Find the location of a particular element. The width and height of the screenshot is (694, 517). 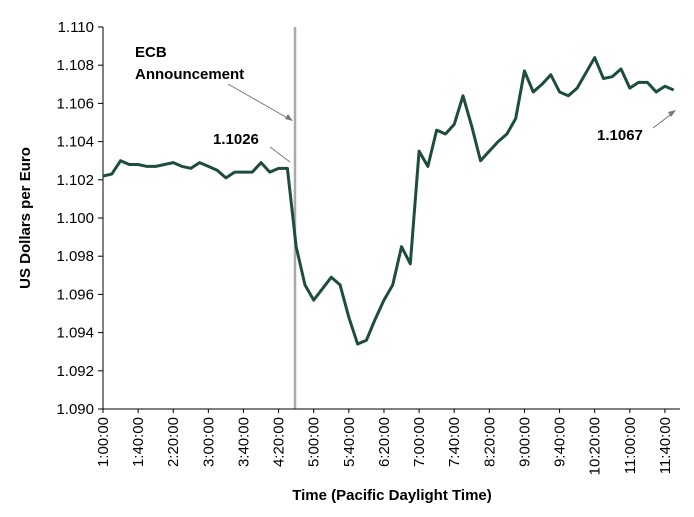

x-tick-label: 9:40:00 is located at coordinates (560, 442).